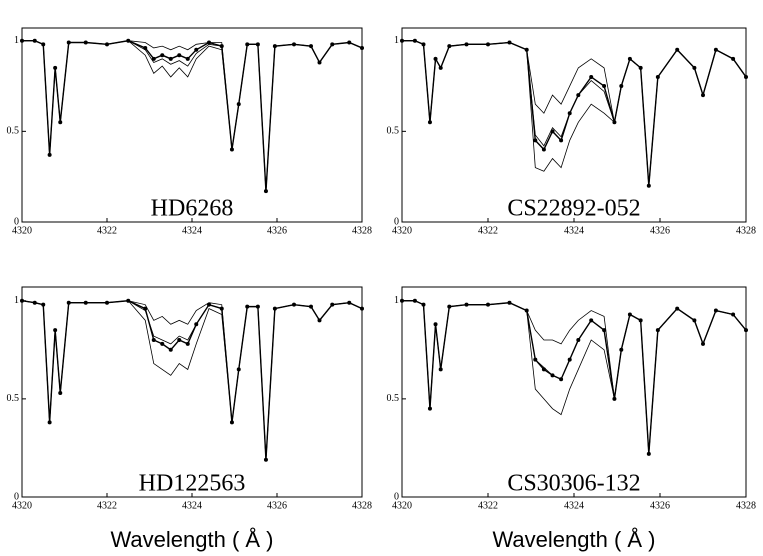 This screenshot has width=763, height=556. Describe the element at coordinates (573, 484) in the screenshot. I see `panel-title: CS30306-132` at that location.